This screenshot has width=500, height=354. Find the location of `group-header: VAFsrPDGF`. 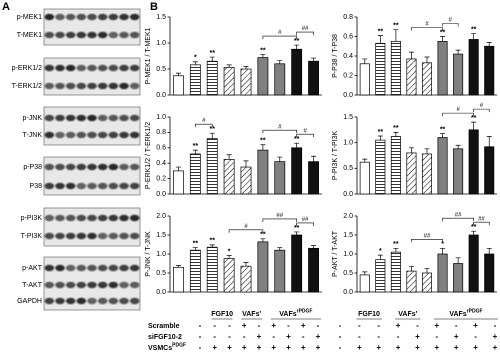

group-header: VAFsrPDGF is located at coordinates (295, 313).